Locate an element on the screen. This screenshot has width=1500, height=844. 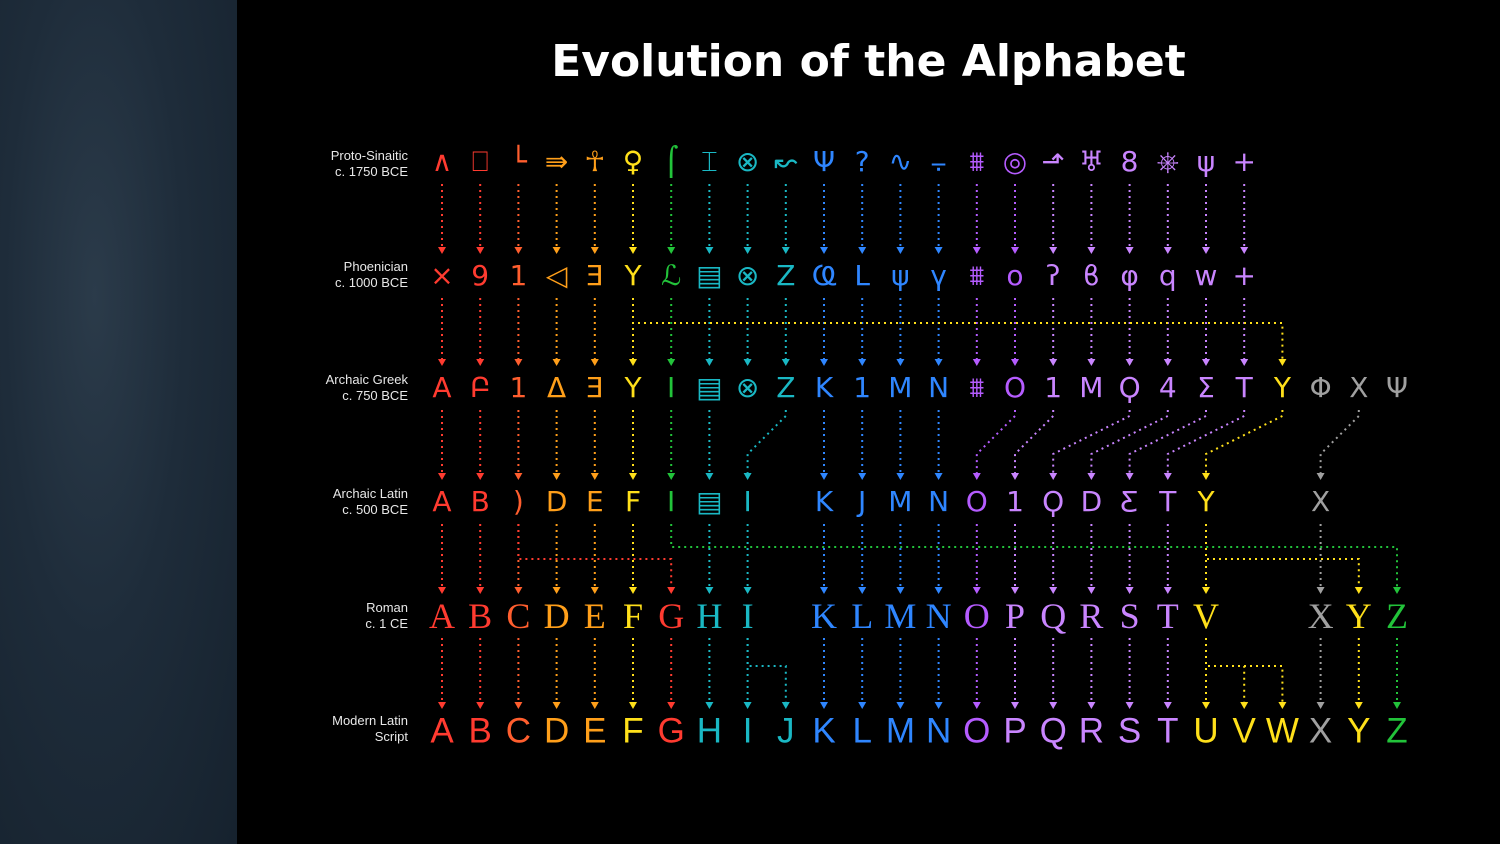
greek-glyph: Φ is located at coordinates (1320, 387).